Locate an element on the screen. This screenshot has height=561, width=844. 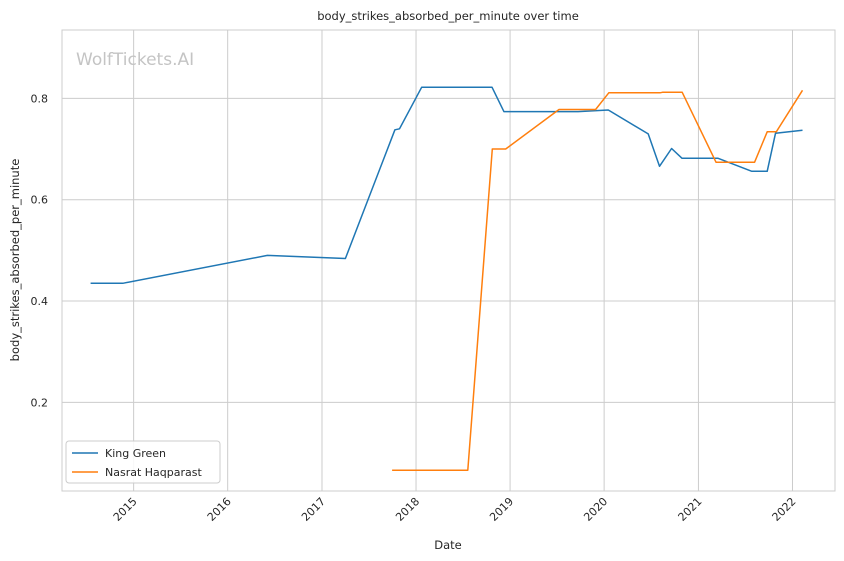
legend: King Green Nasrat Haqparast is located at coordinates (143, 462).